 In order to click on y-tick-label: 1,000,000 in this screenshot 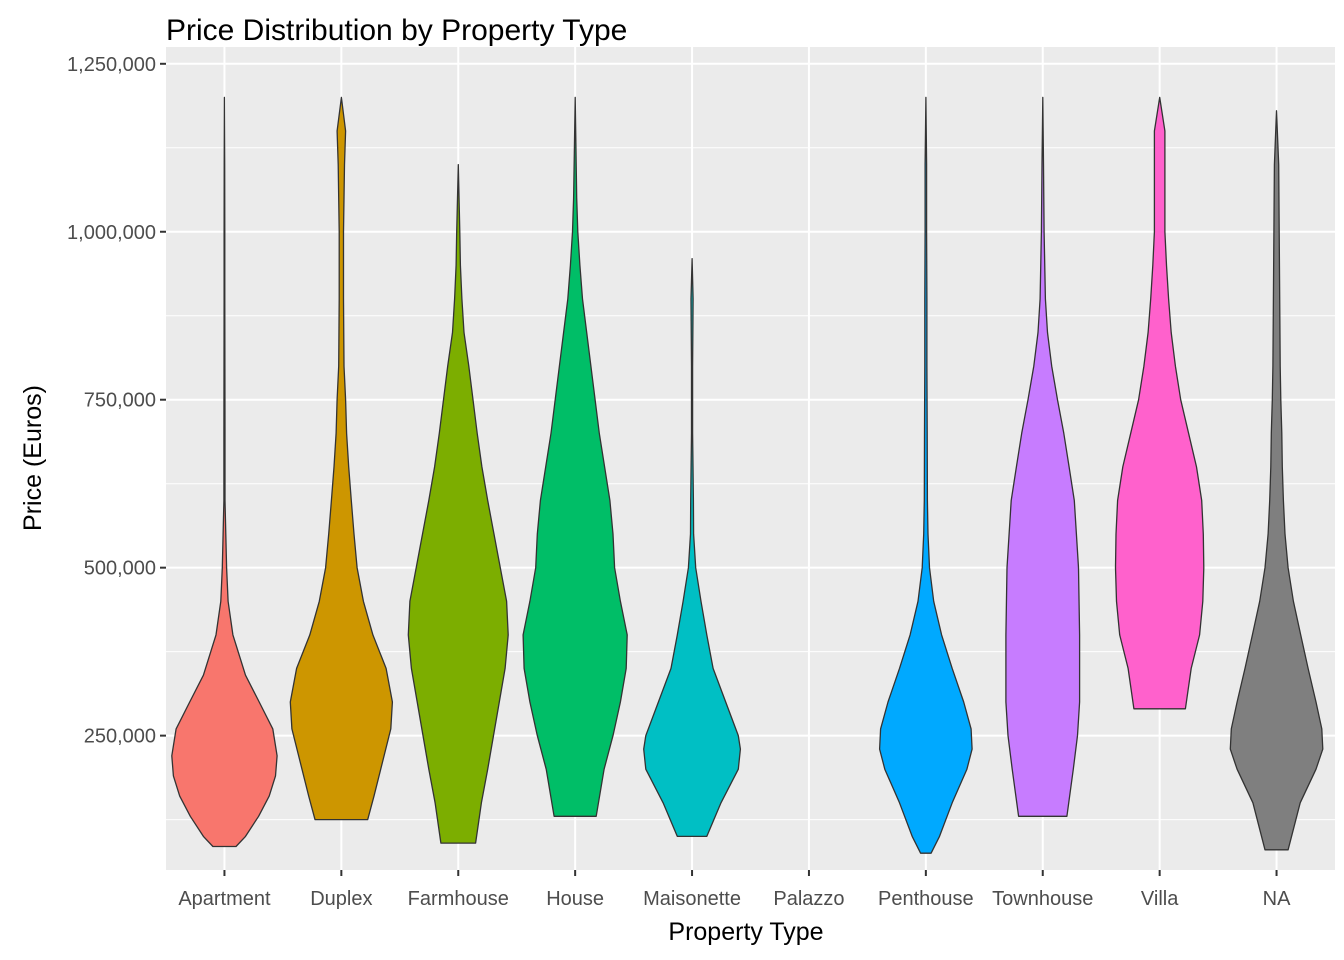, I will do `click(111, 233)`.